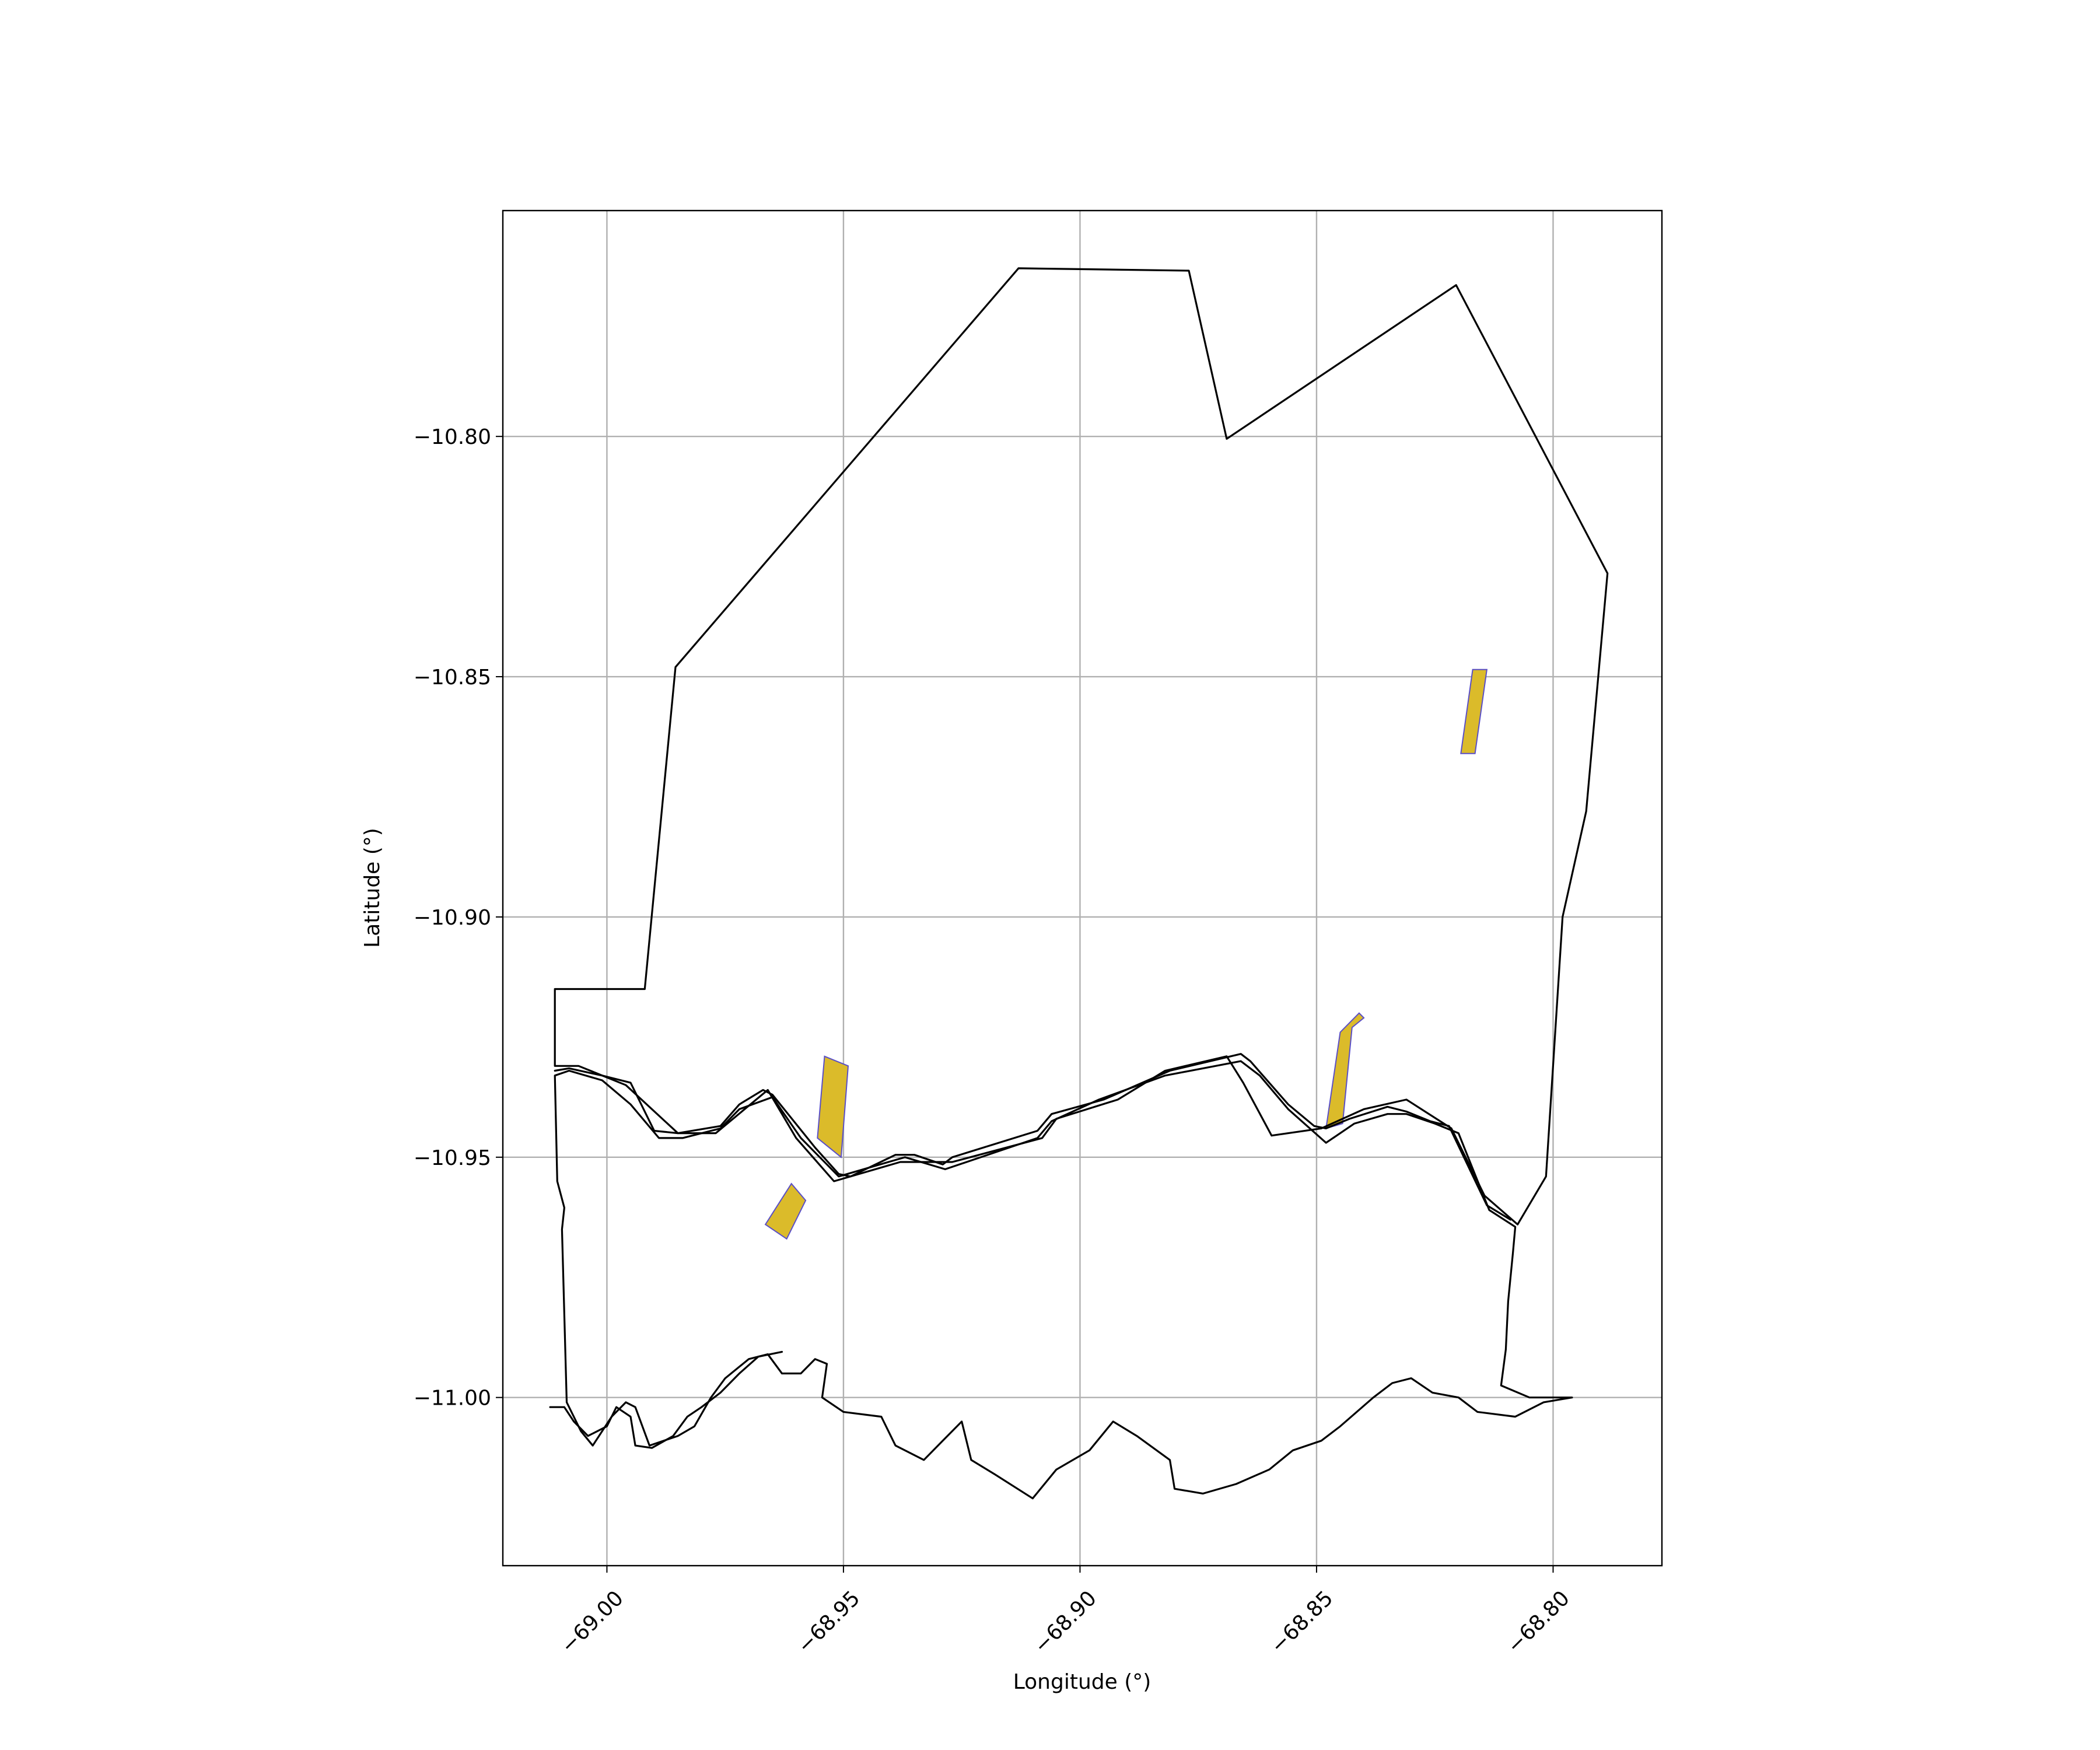 The height and width of the screenshot is (1750, 2100). What do you see at coordinates (666, 1399) in the screenshot?
I see `southern-river-a` at bounding box center [666, 1399].